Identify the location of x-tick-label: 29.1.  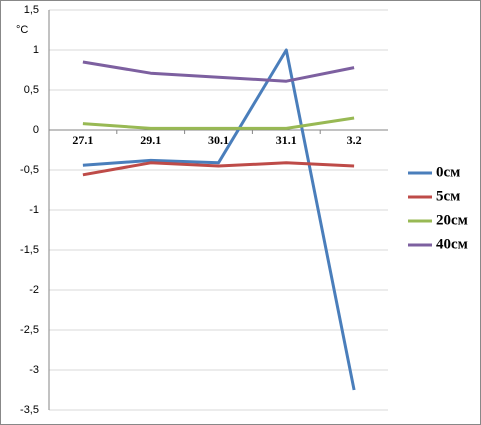
(150, 140).